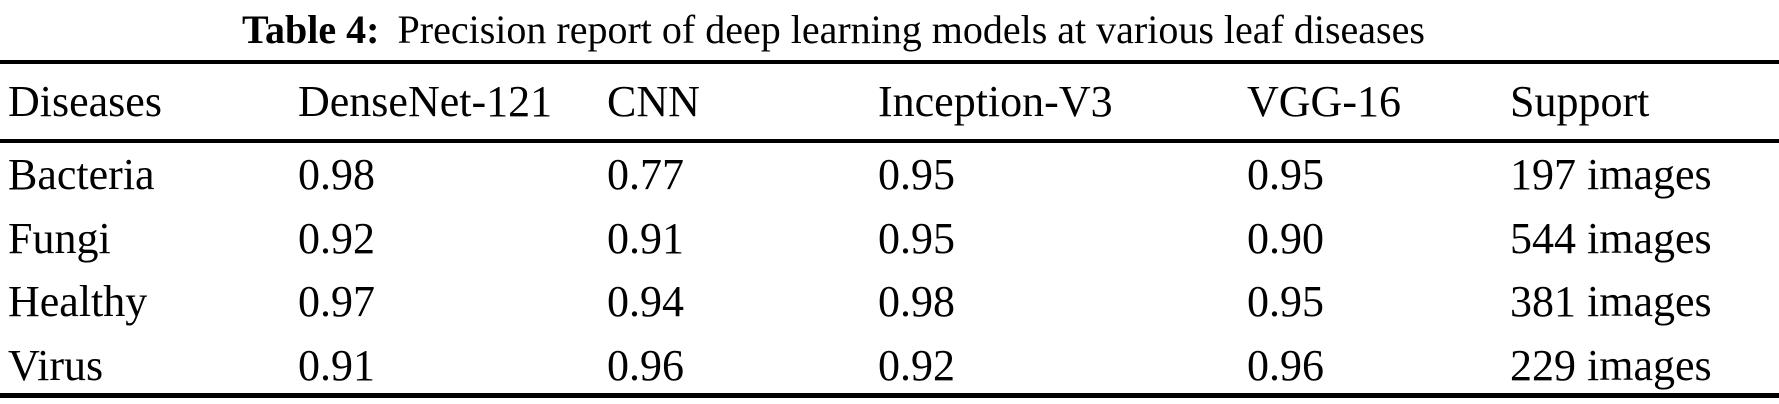 The width and height of the screenshot is (1779, 404). I want to click on header-rule, so click(889, 141).